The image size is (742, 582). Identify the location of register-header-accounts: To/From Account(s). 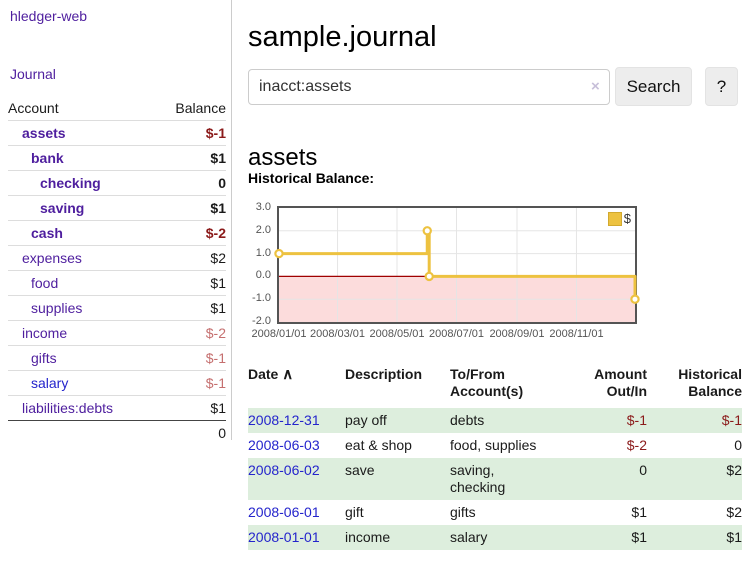
(487, 382).